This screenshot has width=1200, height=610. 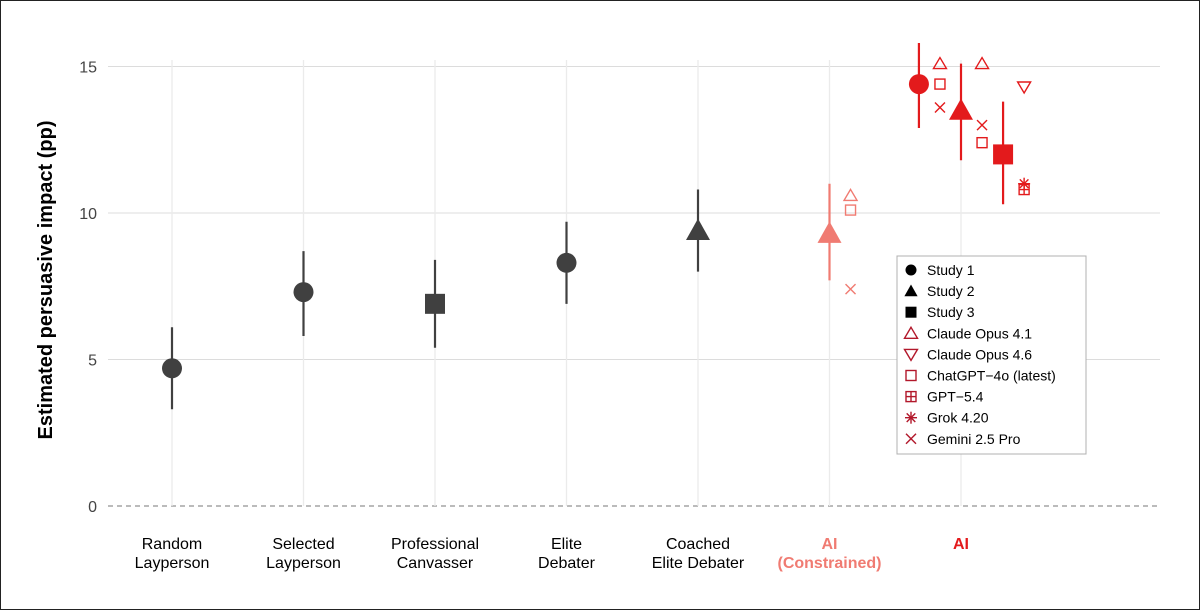 I want to click on model-point-d, so click(x=1024, y=183).